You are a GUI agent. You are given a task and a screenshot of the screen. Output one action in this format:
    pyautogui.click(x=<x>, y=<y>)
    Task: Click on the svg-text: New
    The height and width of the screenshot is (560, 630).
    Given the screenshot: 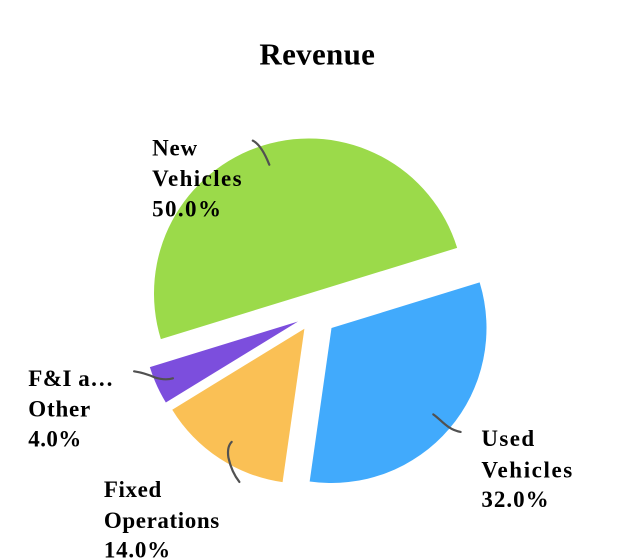 What is the action you would take?
    pyautogui.click(x=175, y=148)
    